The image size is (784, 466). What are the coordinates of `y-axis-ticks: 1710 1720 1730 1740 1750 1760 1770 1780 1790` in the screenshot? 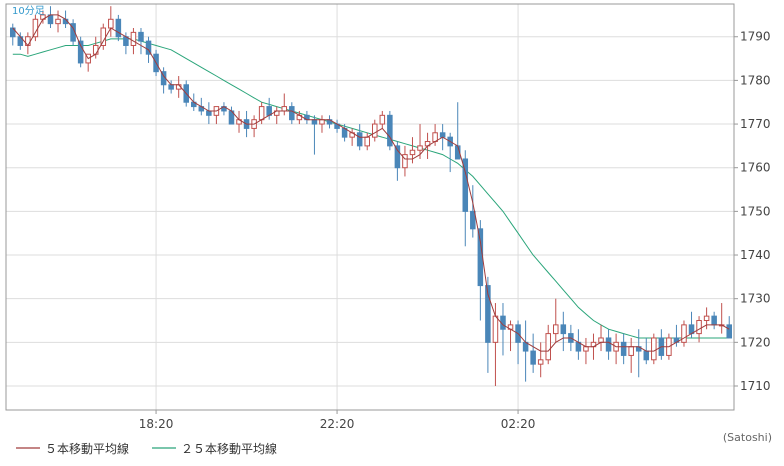 It's located at (752, 211).